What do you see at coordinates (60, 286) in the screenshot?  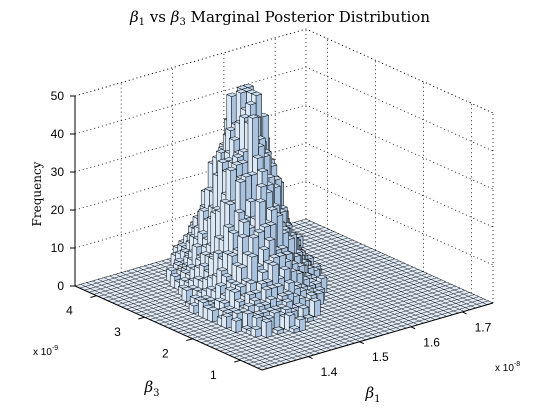 I see `z-tick-label: 0` at bounding box center [60, 286].